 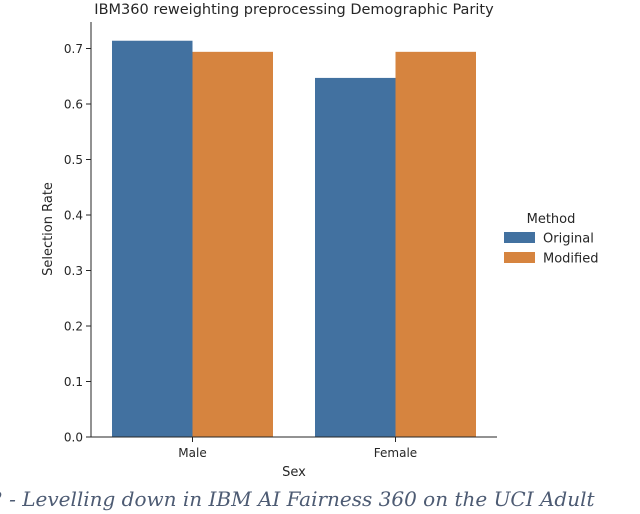 I want to click on legend: Method Original Modified, so click(x=551, y=239).